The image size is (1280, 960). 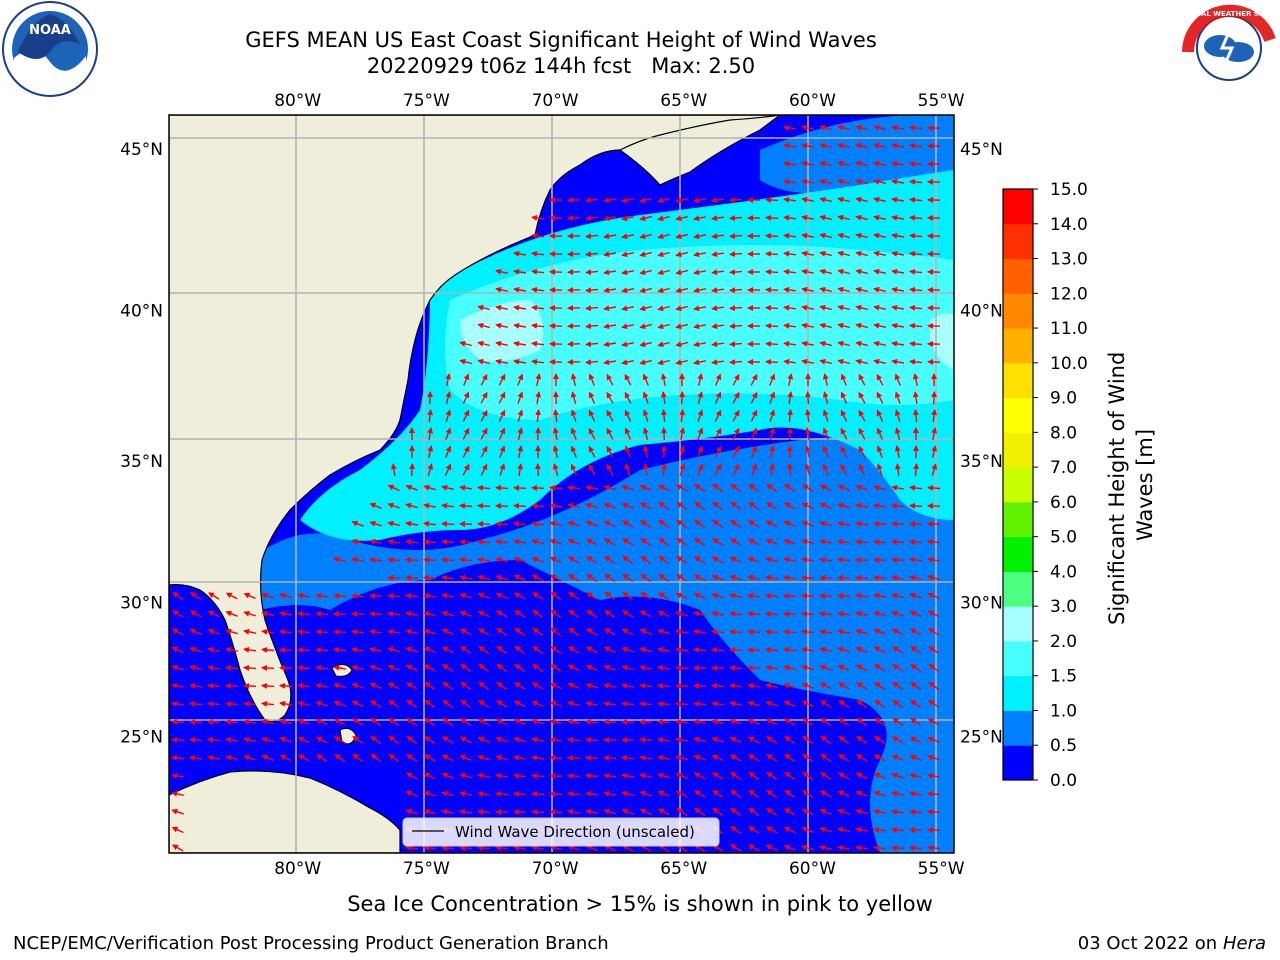 What do you see at coordinates (1063, 607) in the screenshot?
I see `colorbar-tick-label: 3.0` at bounding box center [1063, 607].